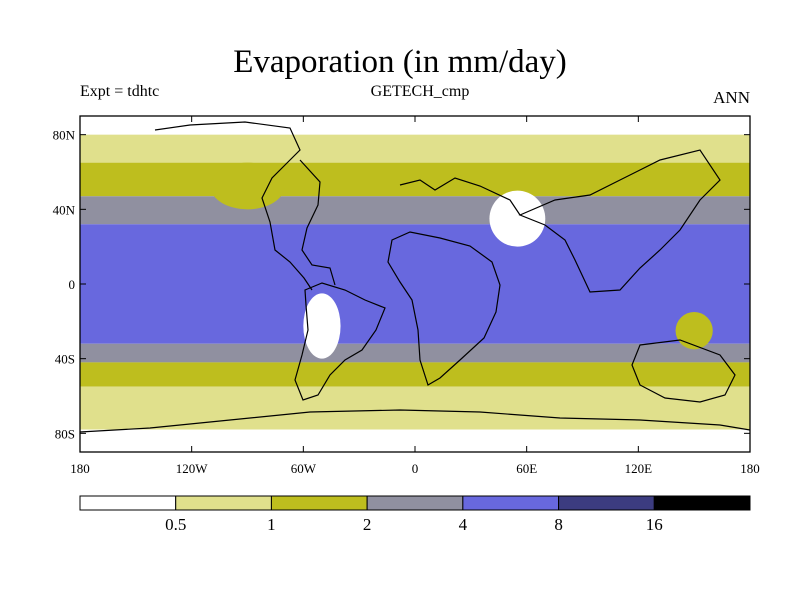 This screenshot has width=800, height=600. I want to click on chart-title: Evaporation (in mm/day), so click(400, 62).